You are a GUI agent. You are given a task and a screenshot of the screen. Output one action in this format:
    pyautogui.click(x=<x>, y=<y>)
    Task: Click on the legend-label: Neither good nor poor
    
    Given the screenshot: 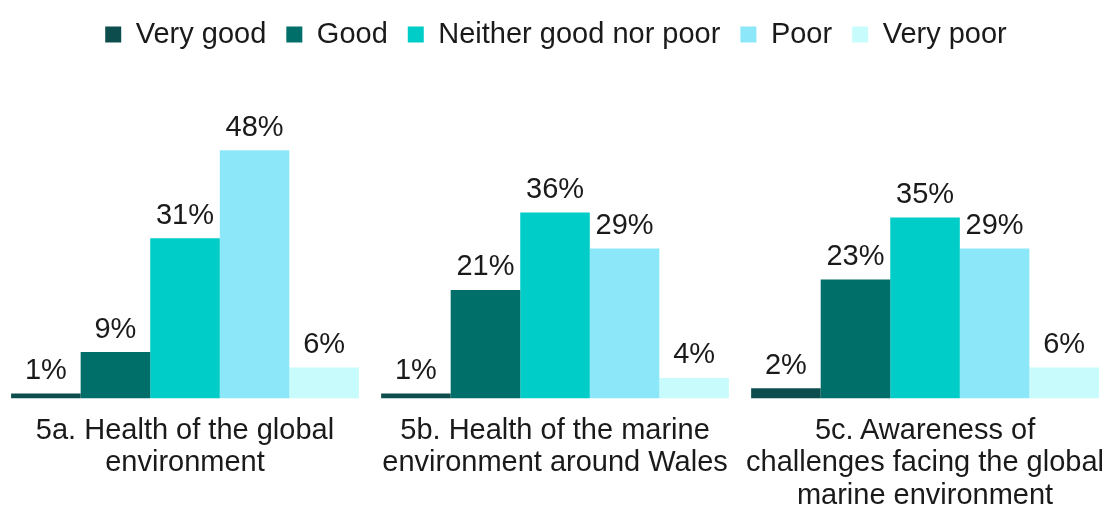 What is the action you would take?
    pyautogui.click(x=579, y=32)
    